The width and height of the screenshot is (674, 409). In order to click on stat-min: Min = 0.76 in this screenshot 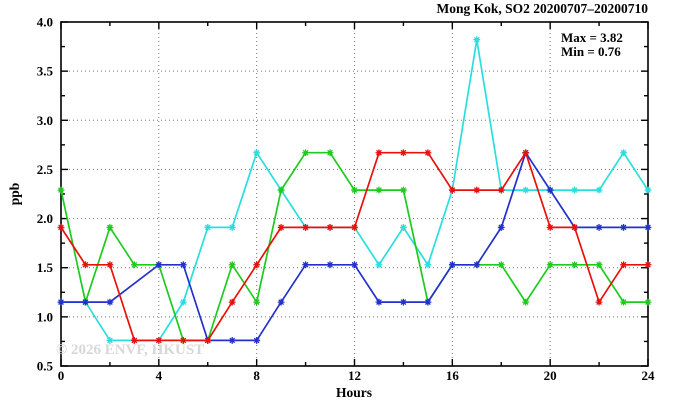, I will do `click(591, 51)`.